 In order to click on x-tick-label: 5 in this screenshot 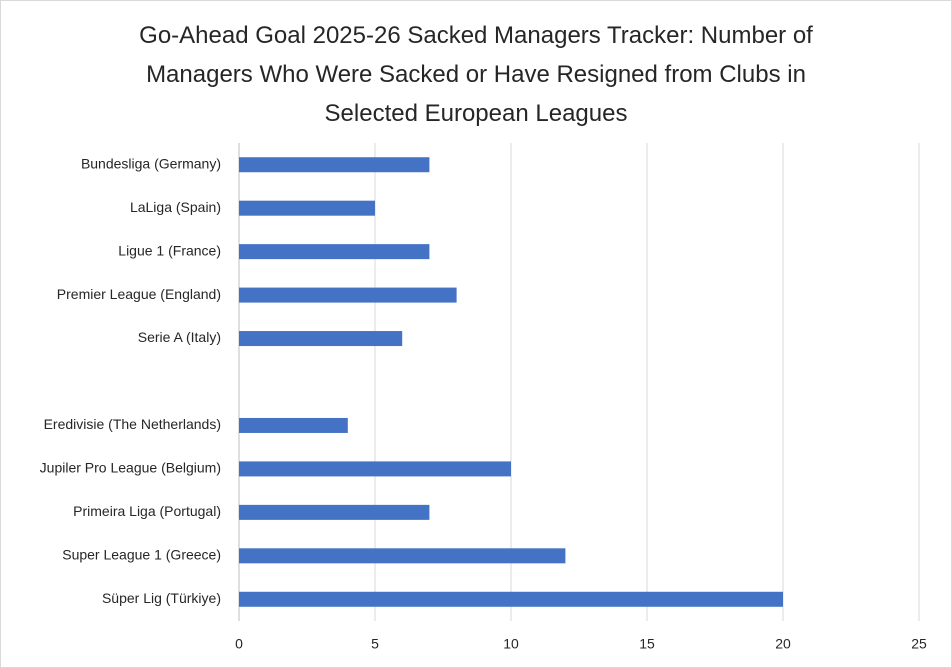, I will do `click(375, 644)`.